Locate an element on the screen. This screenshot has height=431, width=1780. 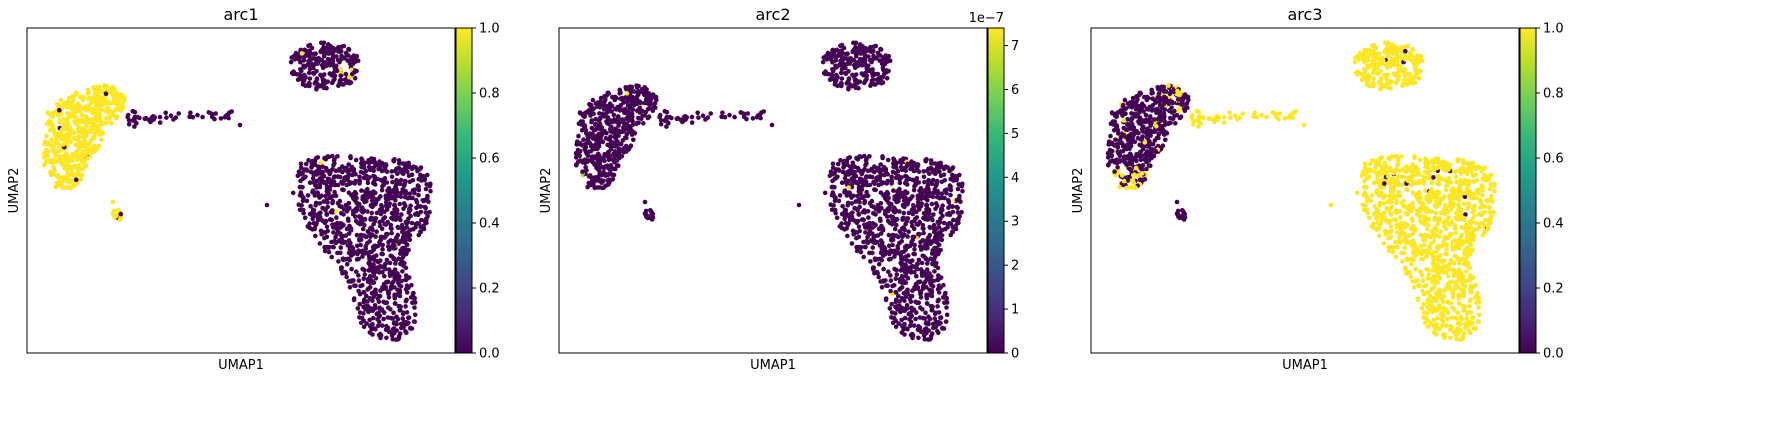
colorbar-tick-label: 5 is located at coordinates (1015, 134).